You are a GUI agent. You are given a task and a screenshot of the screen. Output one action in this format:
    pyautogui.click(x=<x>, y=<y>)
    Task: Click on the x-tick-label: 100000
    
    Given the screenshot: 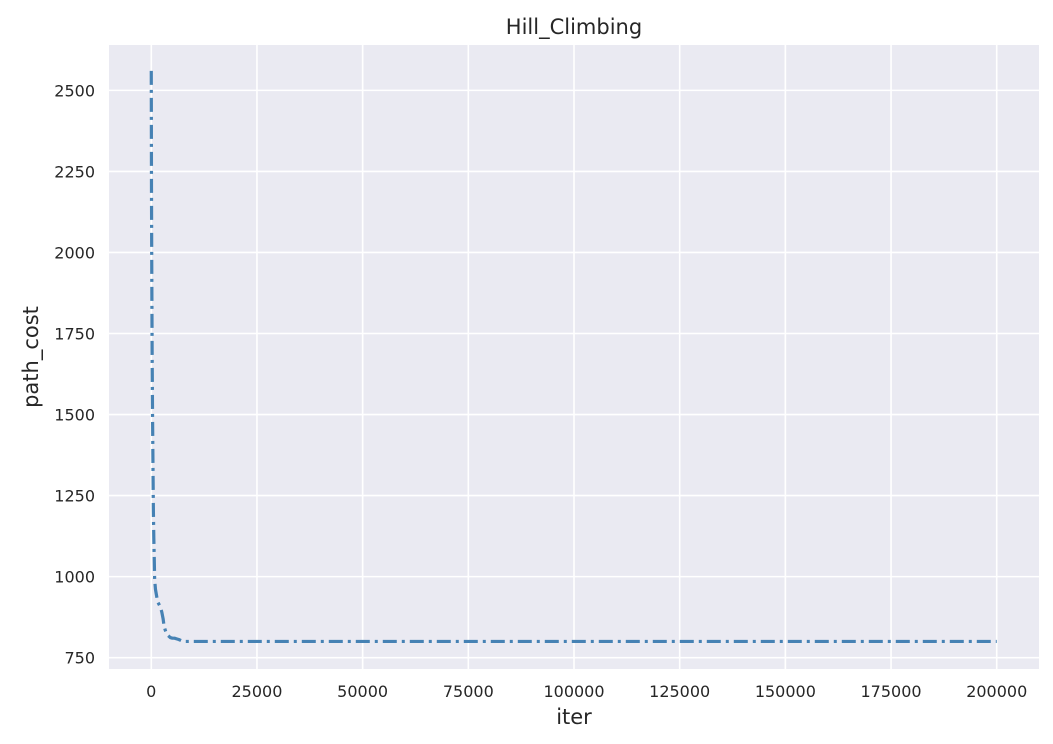 What is the action you would take?
    pyautogui.click(x=573, y=691)
    